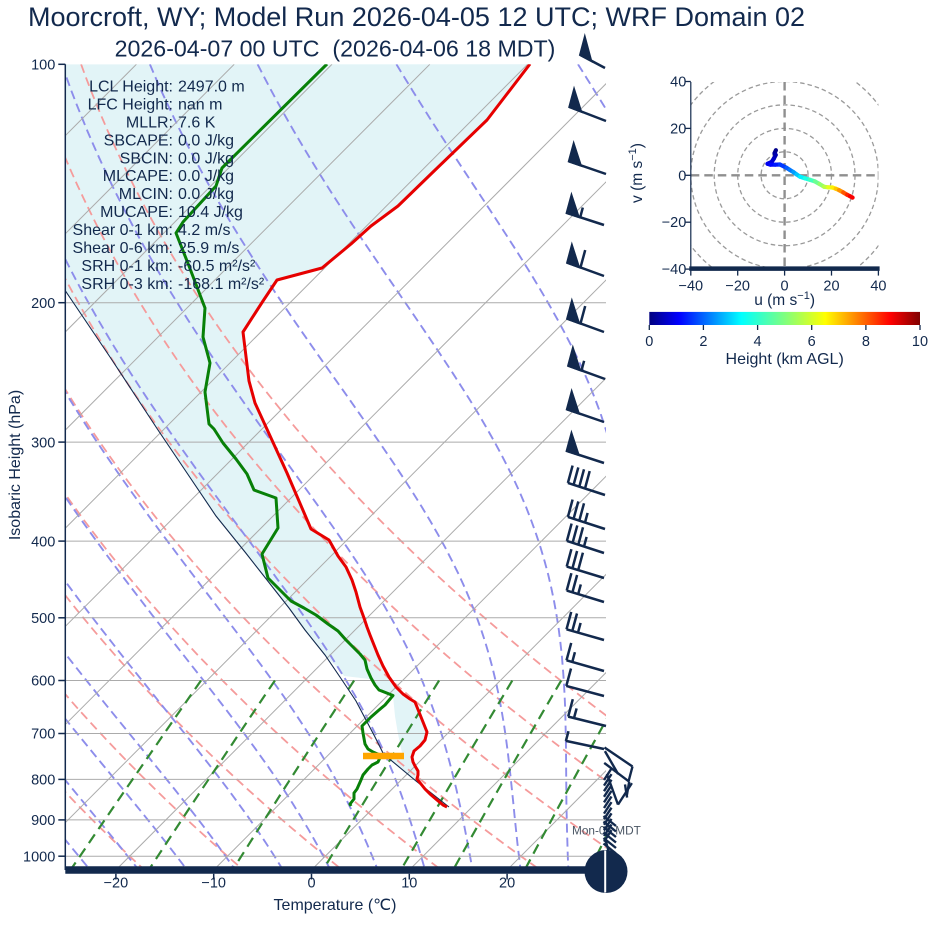  What do you see at coordinates (138, 140) in the screenshot?
I see `svg-text: SBCAPE:` at bounding box center [138, 140].